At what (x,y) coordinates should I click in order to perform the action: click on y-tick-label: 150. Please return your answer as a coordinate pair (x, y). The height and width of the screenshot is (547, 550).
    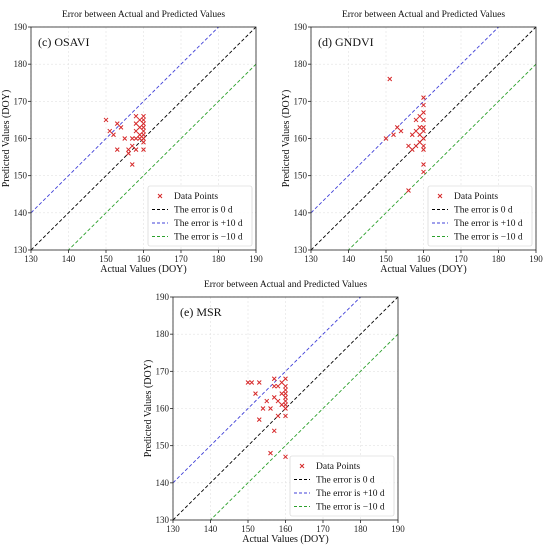
    Looking at the image, I should click on (21, 176).